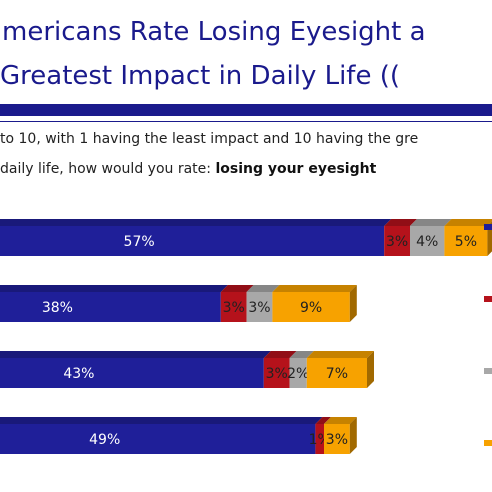 This screenshot has width=492, height=492. I want to click on bar-value-label: 5%, so click(466, 242).